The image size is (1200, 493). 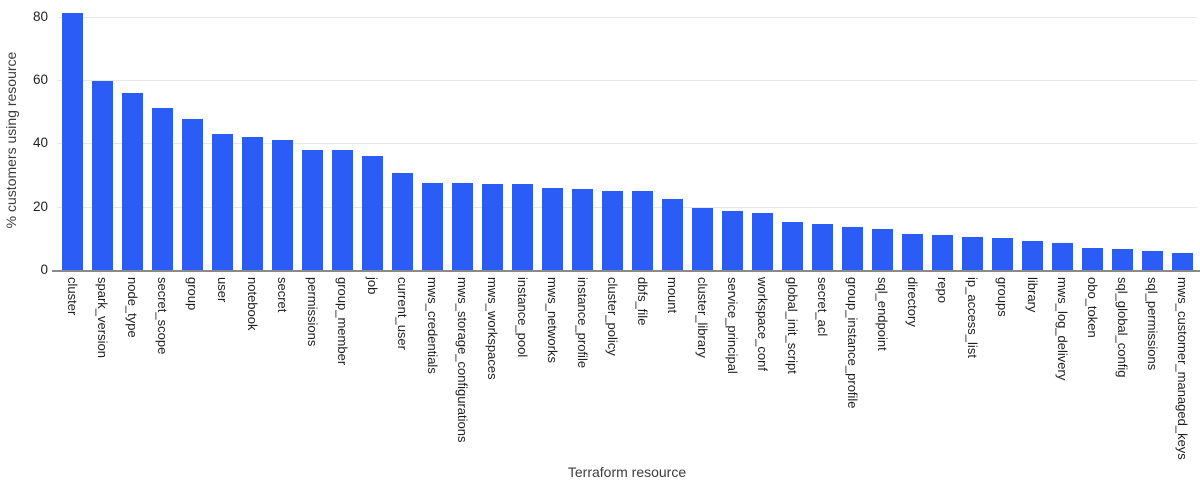 I want to click on x-label-cell: repo, so click(x=942, y=369).